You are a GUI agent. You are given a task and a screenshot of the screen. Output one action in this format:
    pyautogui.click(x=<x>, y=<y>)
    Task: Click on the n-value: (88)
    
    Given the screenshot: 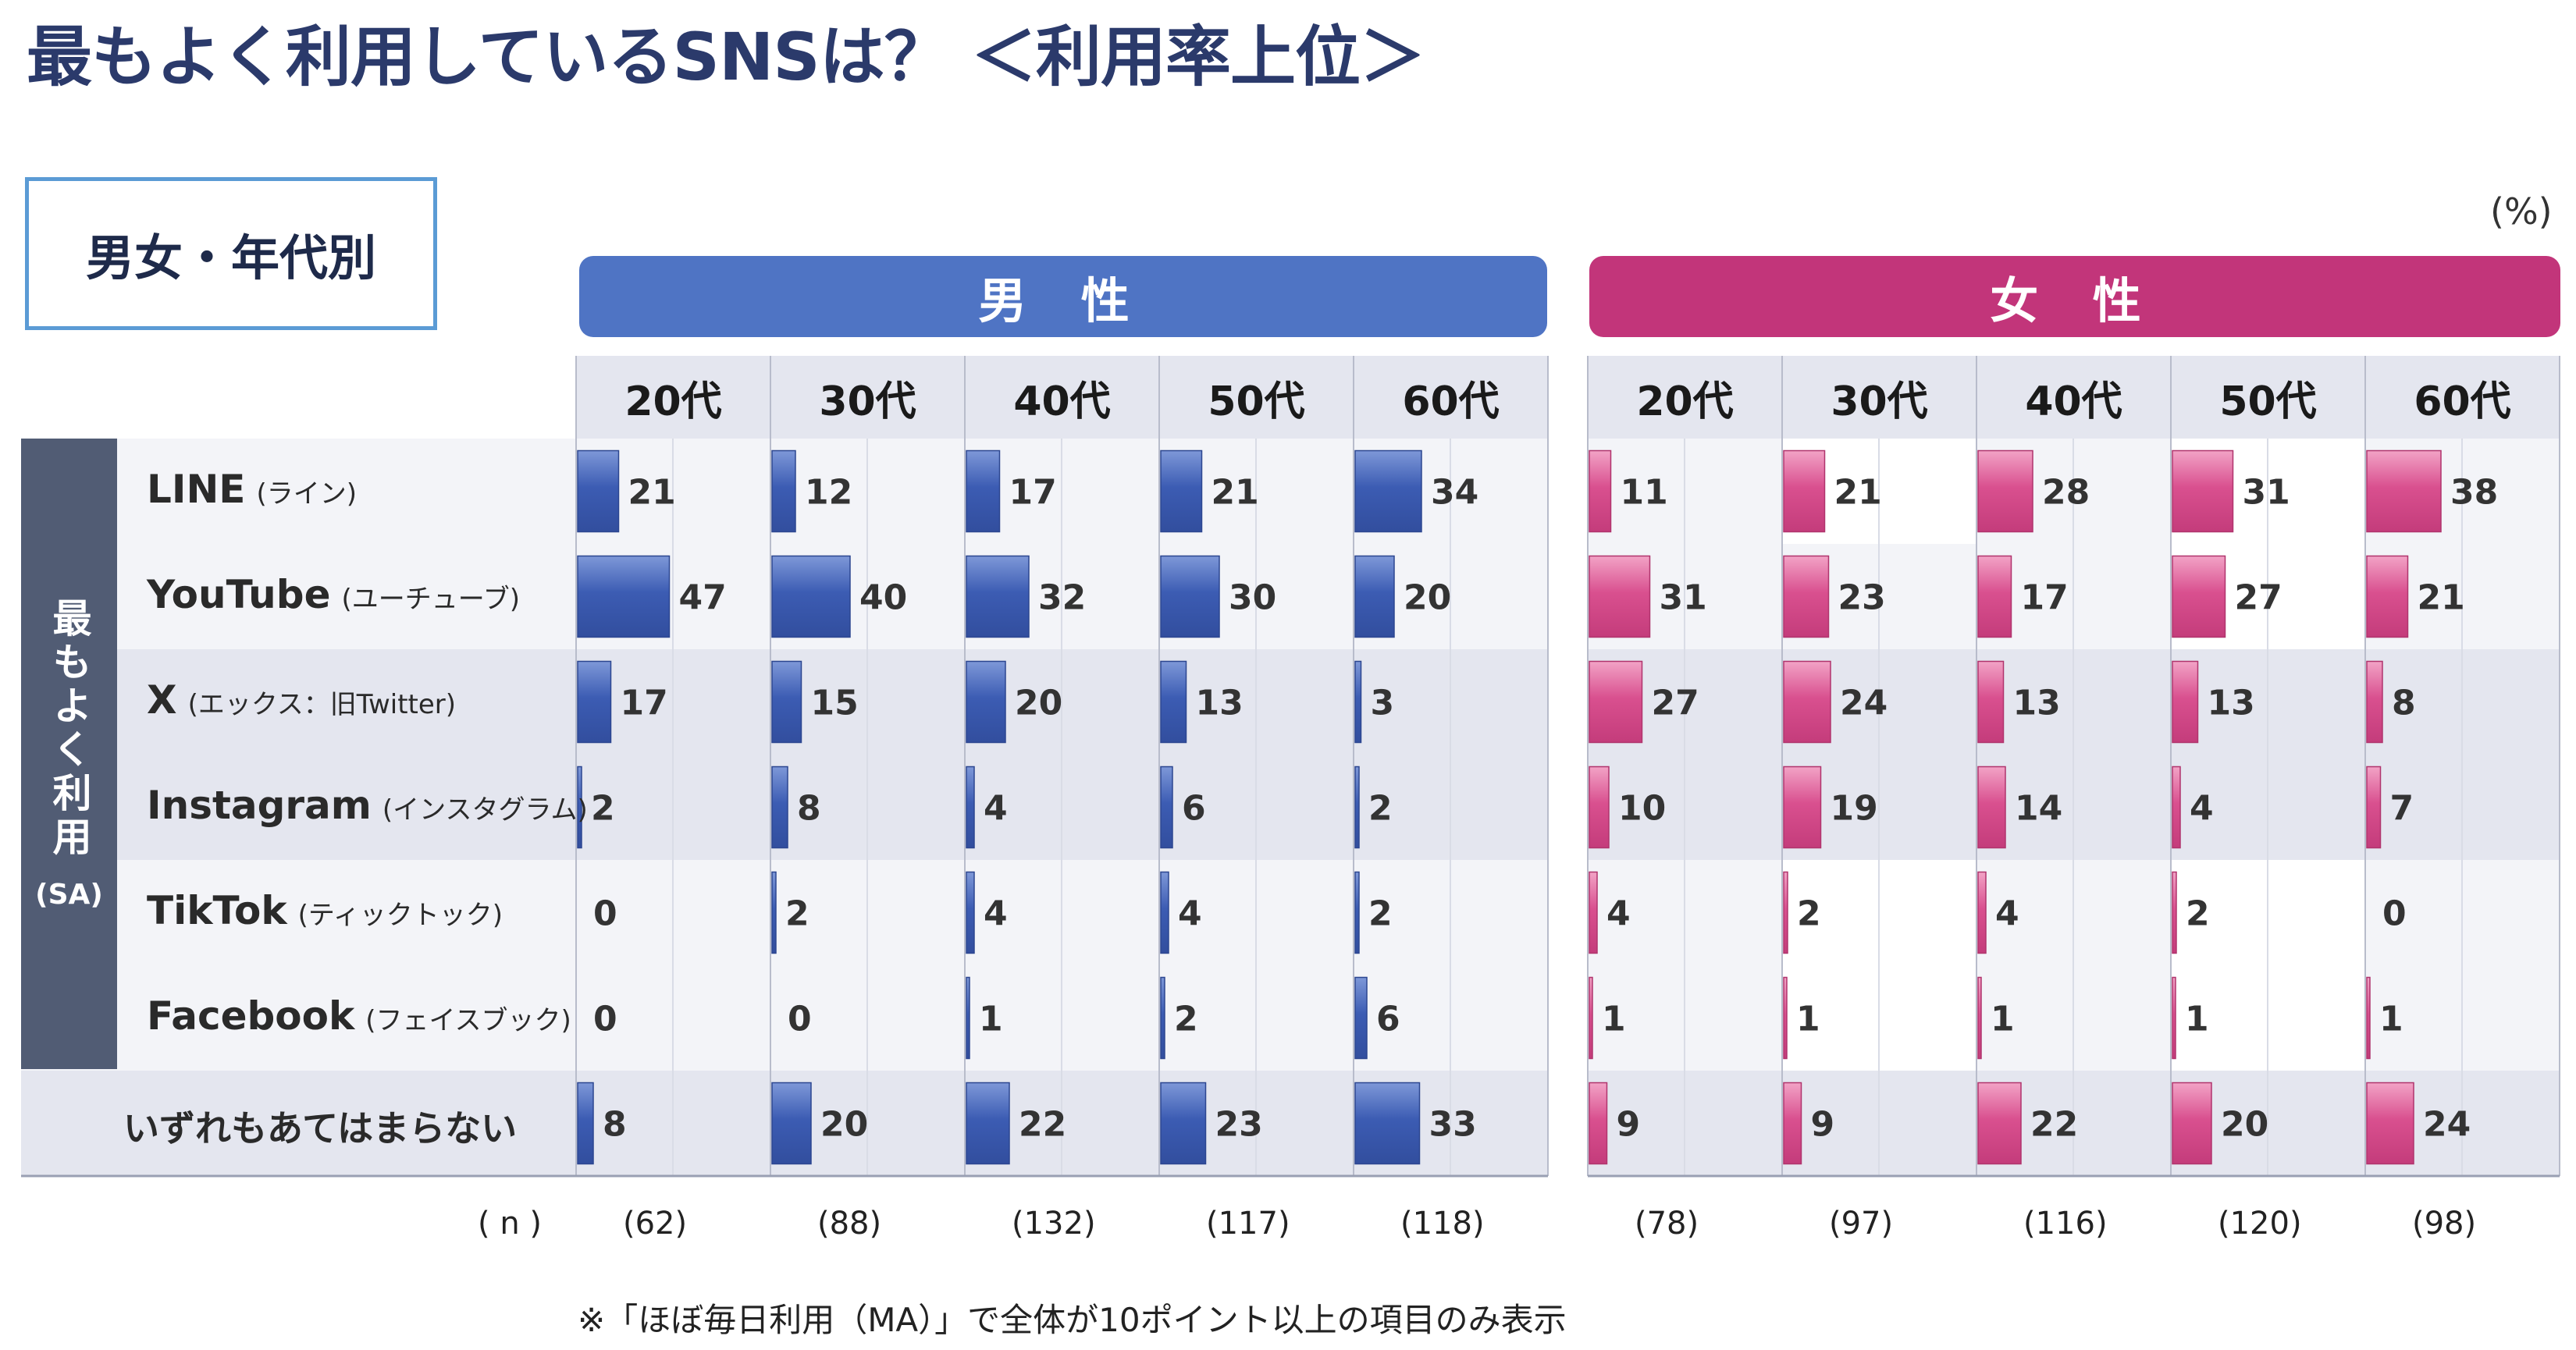 What is the action you would take?
    pyautogui.click(x=849, y=1224)
    